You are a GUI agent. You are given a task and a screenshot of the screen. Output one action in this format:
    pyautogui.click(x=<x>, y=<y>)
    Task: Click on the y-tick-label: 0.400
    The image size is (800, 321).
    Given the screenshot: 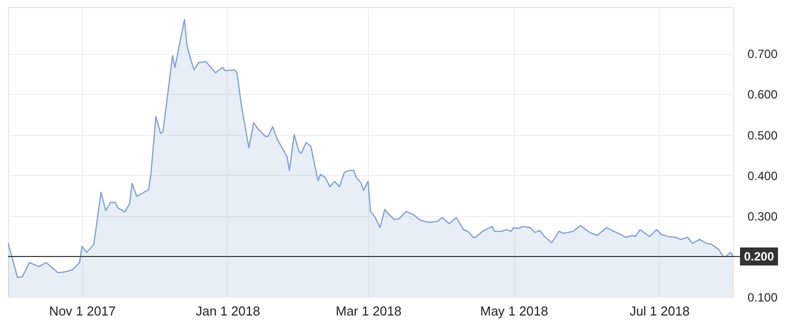 What is the action you would take?
    pyautogui.click(x=763, y=175)
    